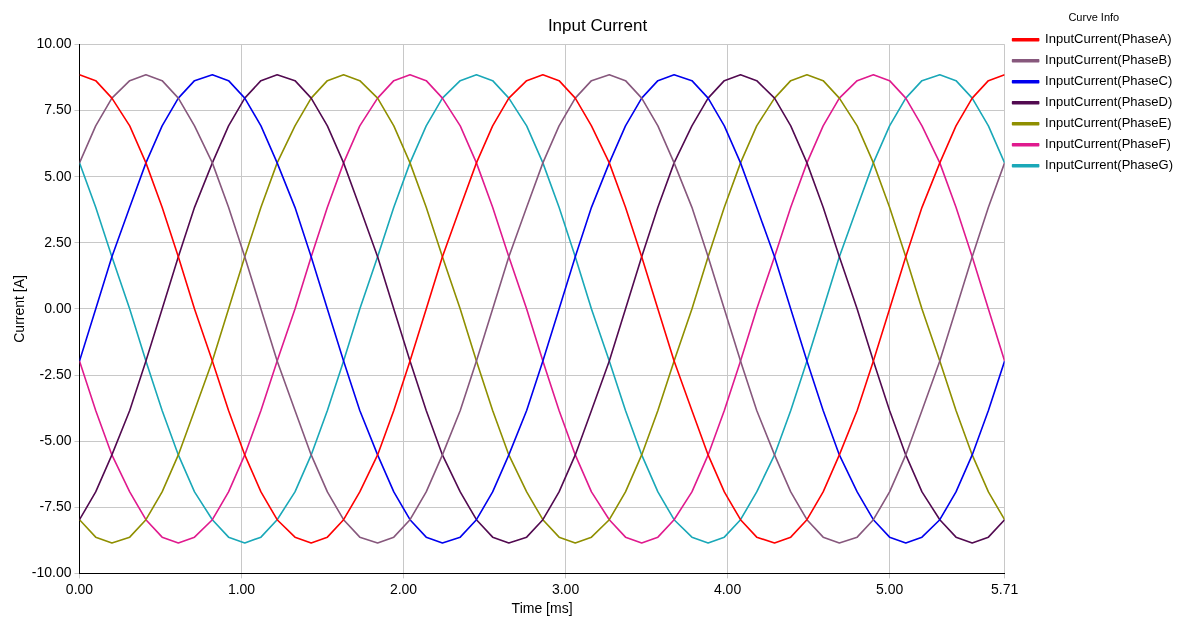 This screenshot has width=1203, height=628. Describe the element at coordinates (241, 588) in the screenshot. I see `x-tick-label: 1.00` at that location.